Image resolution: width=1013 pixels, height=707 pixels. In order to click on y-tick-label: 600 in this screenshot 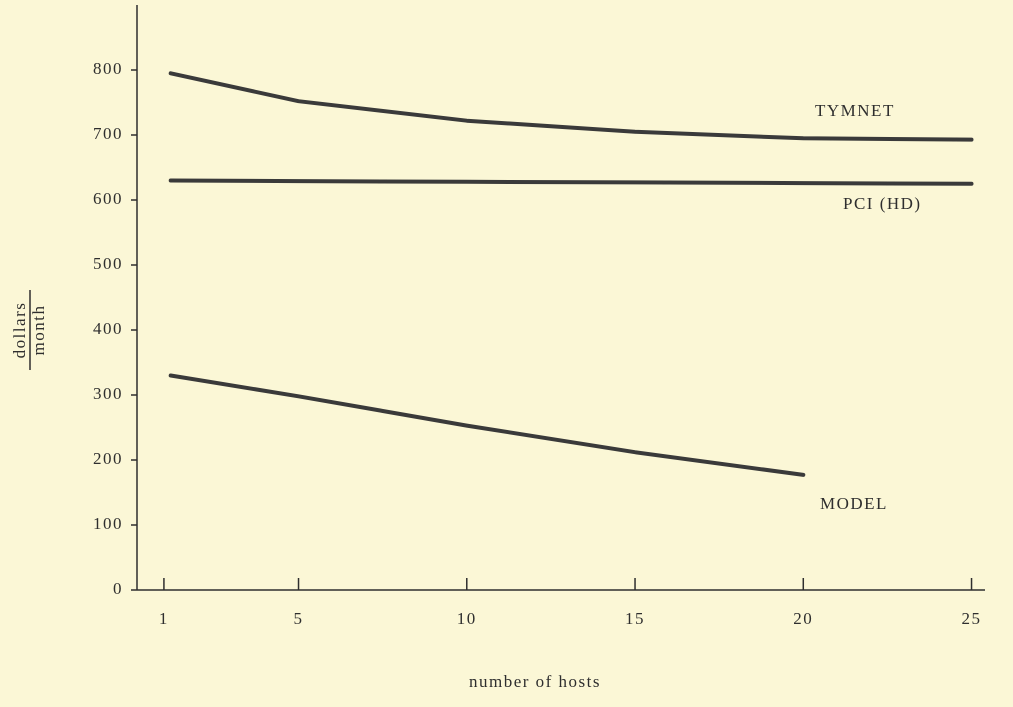, I will do `click(108, 198)`.